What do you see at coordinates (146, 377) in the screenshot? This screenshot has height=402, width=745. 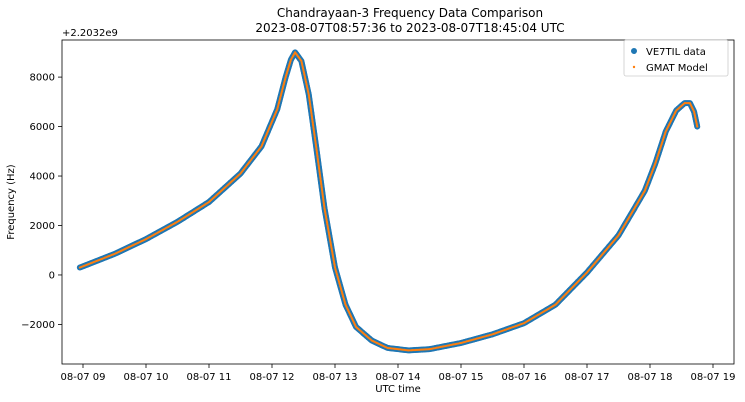 I see `x-tick-label: 08-07 10` at bounding box center [146, 377].